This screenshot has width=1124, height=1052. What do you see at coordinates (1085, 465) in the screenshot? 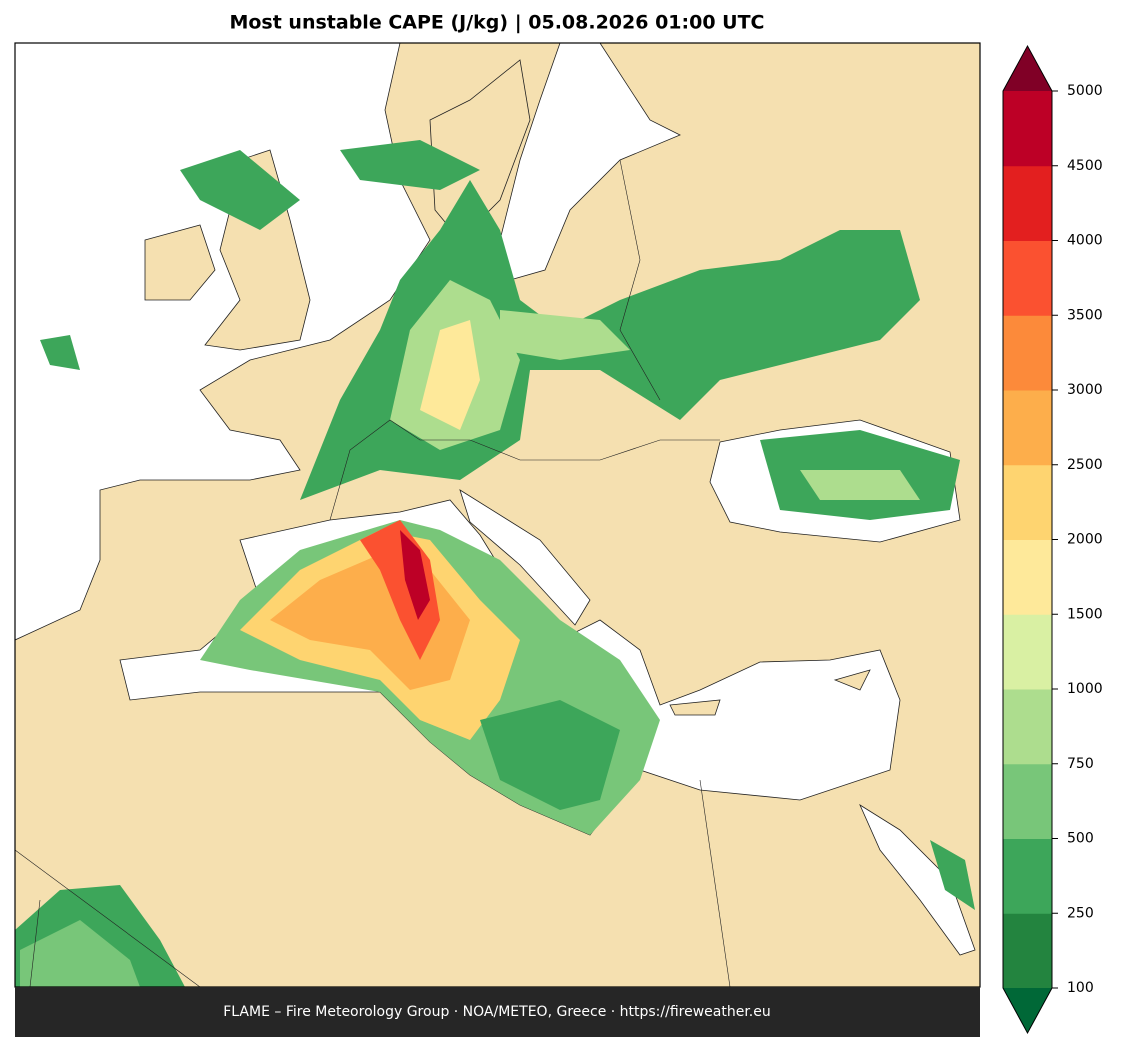
I see `colorbar-tick-label: 2500` at bounding box center [1085, 465].